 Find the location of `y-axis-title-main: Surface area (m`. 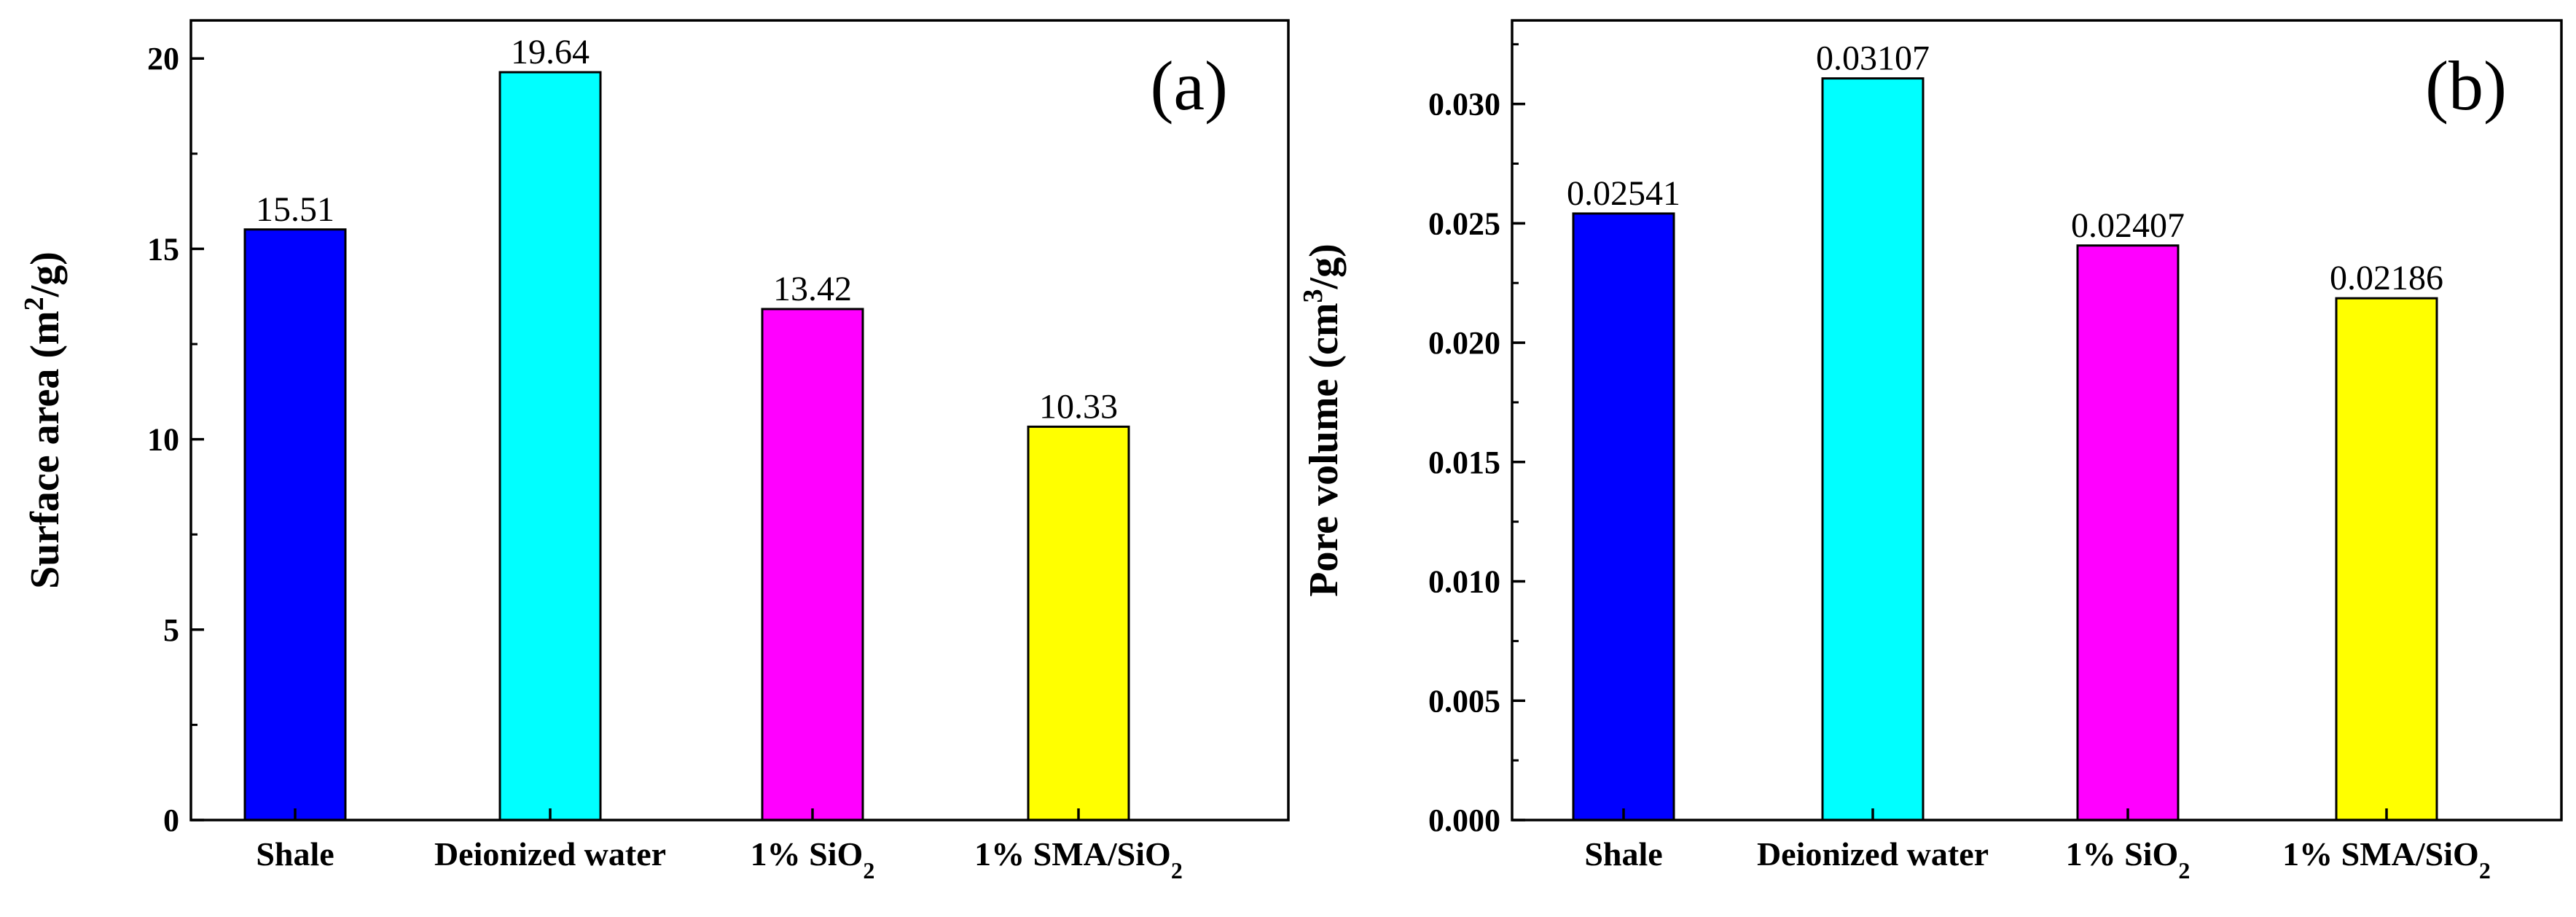

y-axis-title-main: Surface area (m is located at coordinates (45, 450).